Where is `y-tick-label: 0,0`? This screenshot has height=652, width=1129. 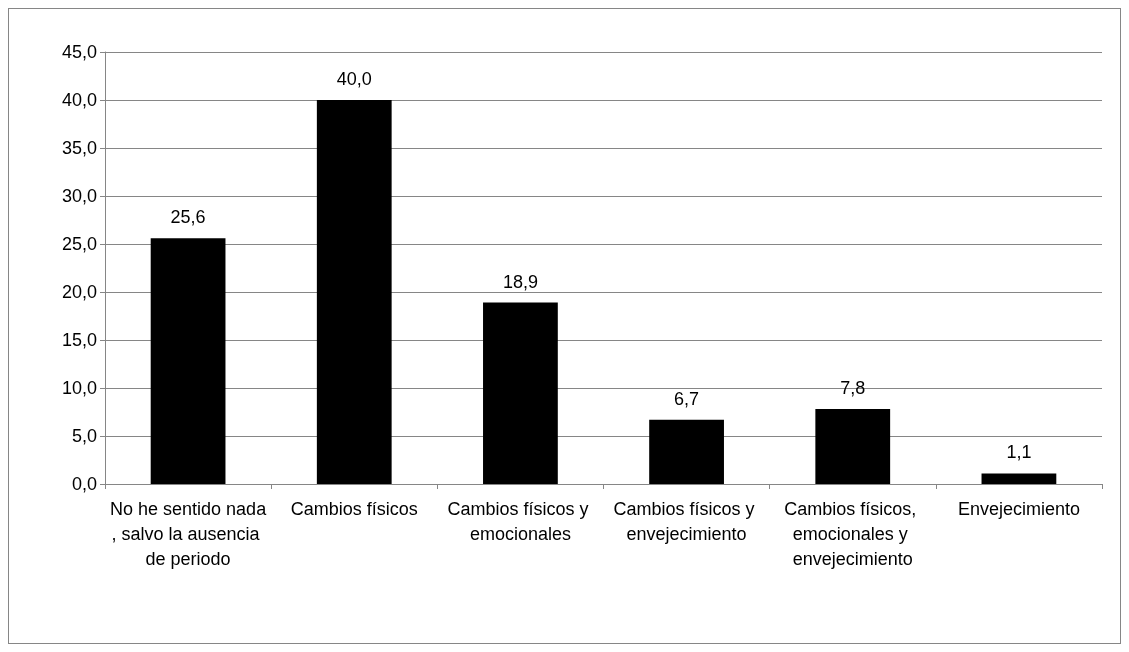 y-tick-label: 0,0 is located at coordinates (84, 484).